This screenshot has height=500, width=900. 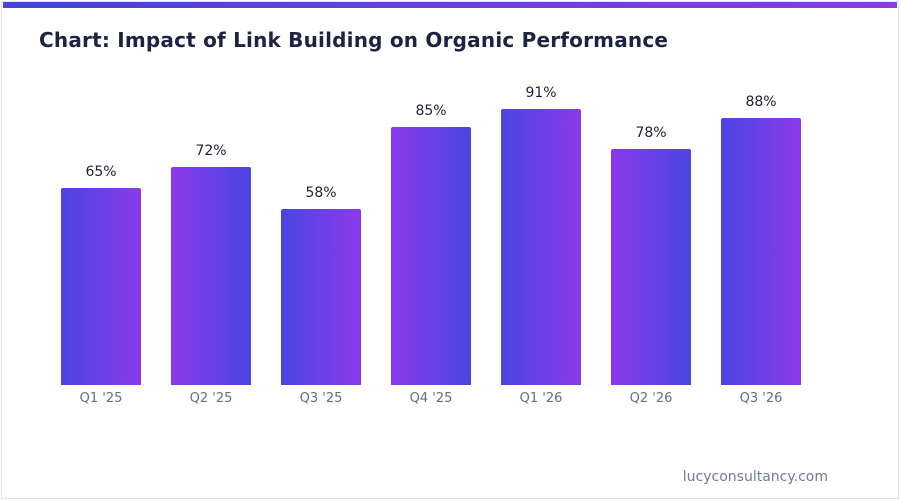 I want to click on x-axis-tick-label: Q2 '26, so click(x=651, y=398).